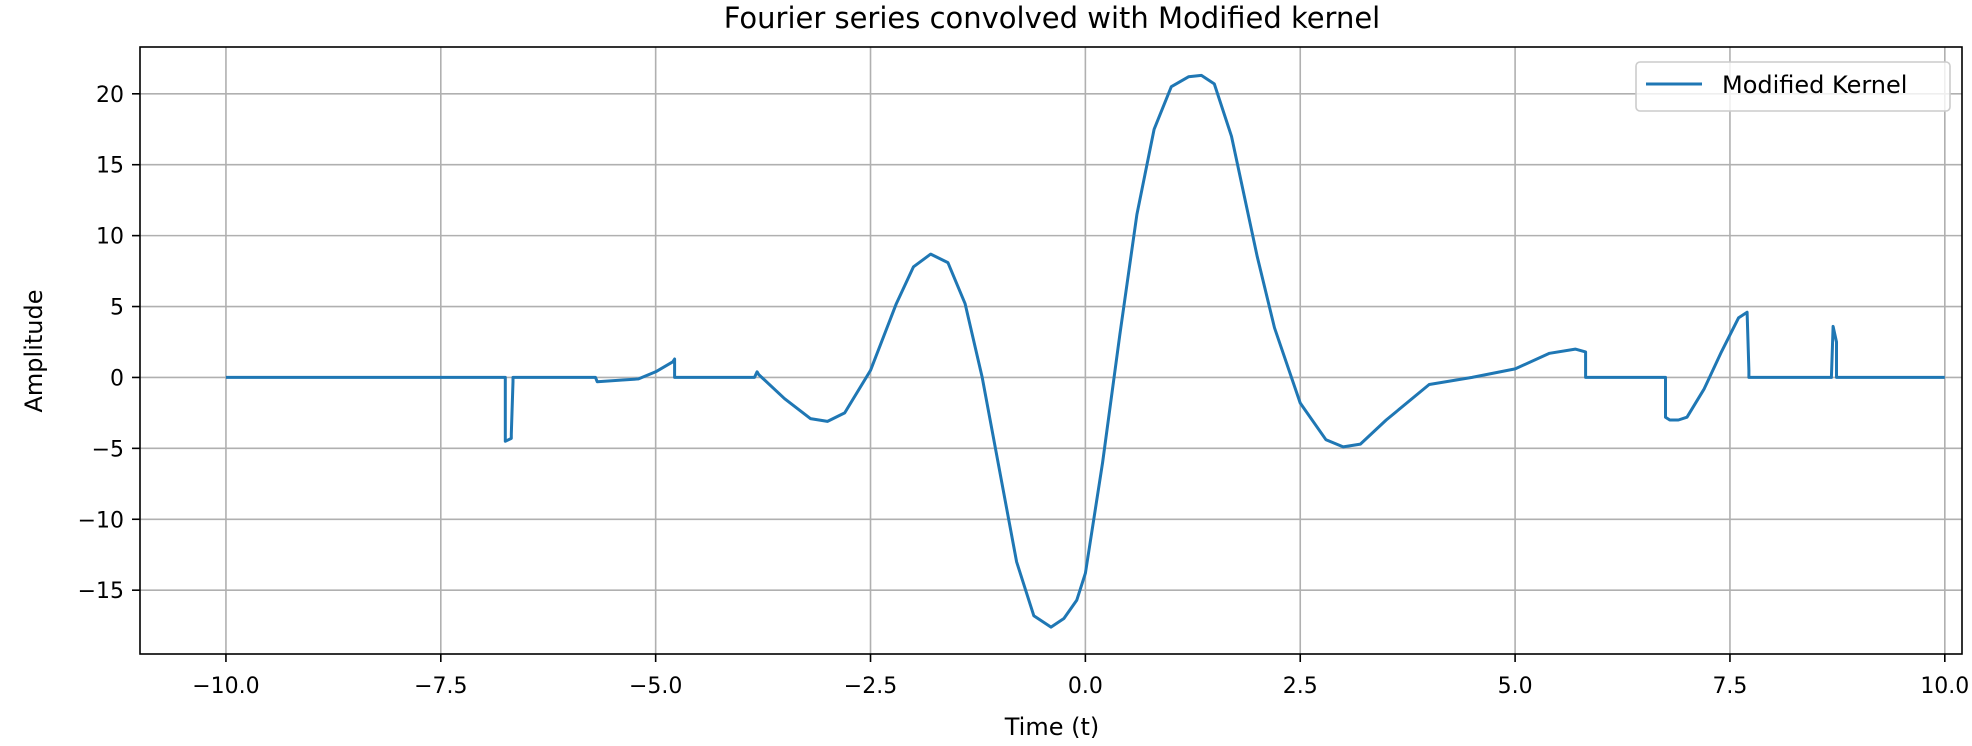  What do you see at coordinates (1944, 686) in the screenshot?
I see `x-tick-label: 10.0` at bounding box center [1944, 686].